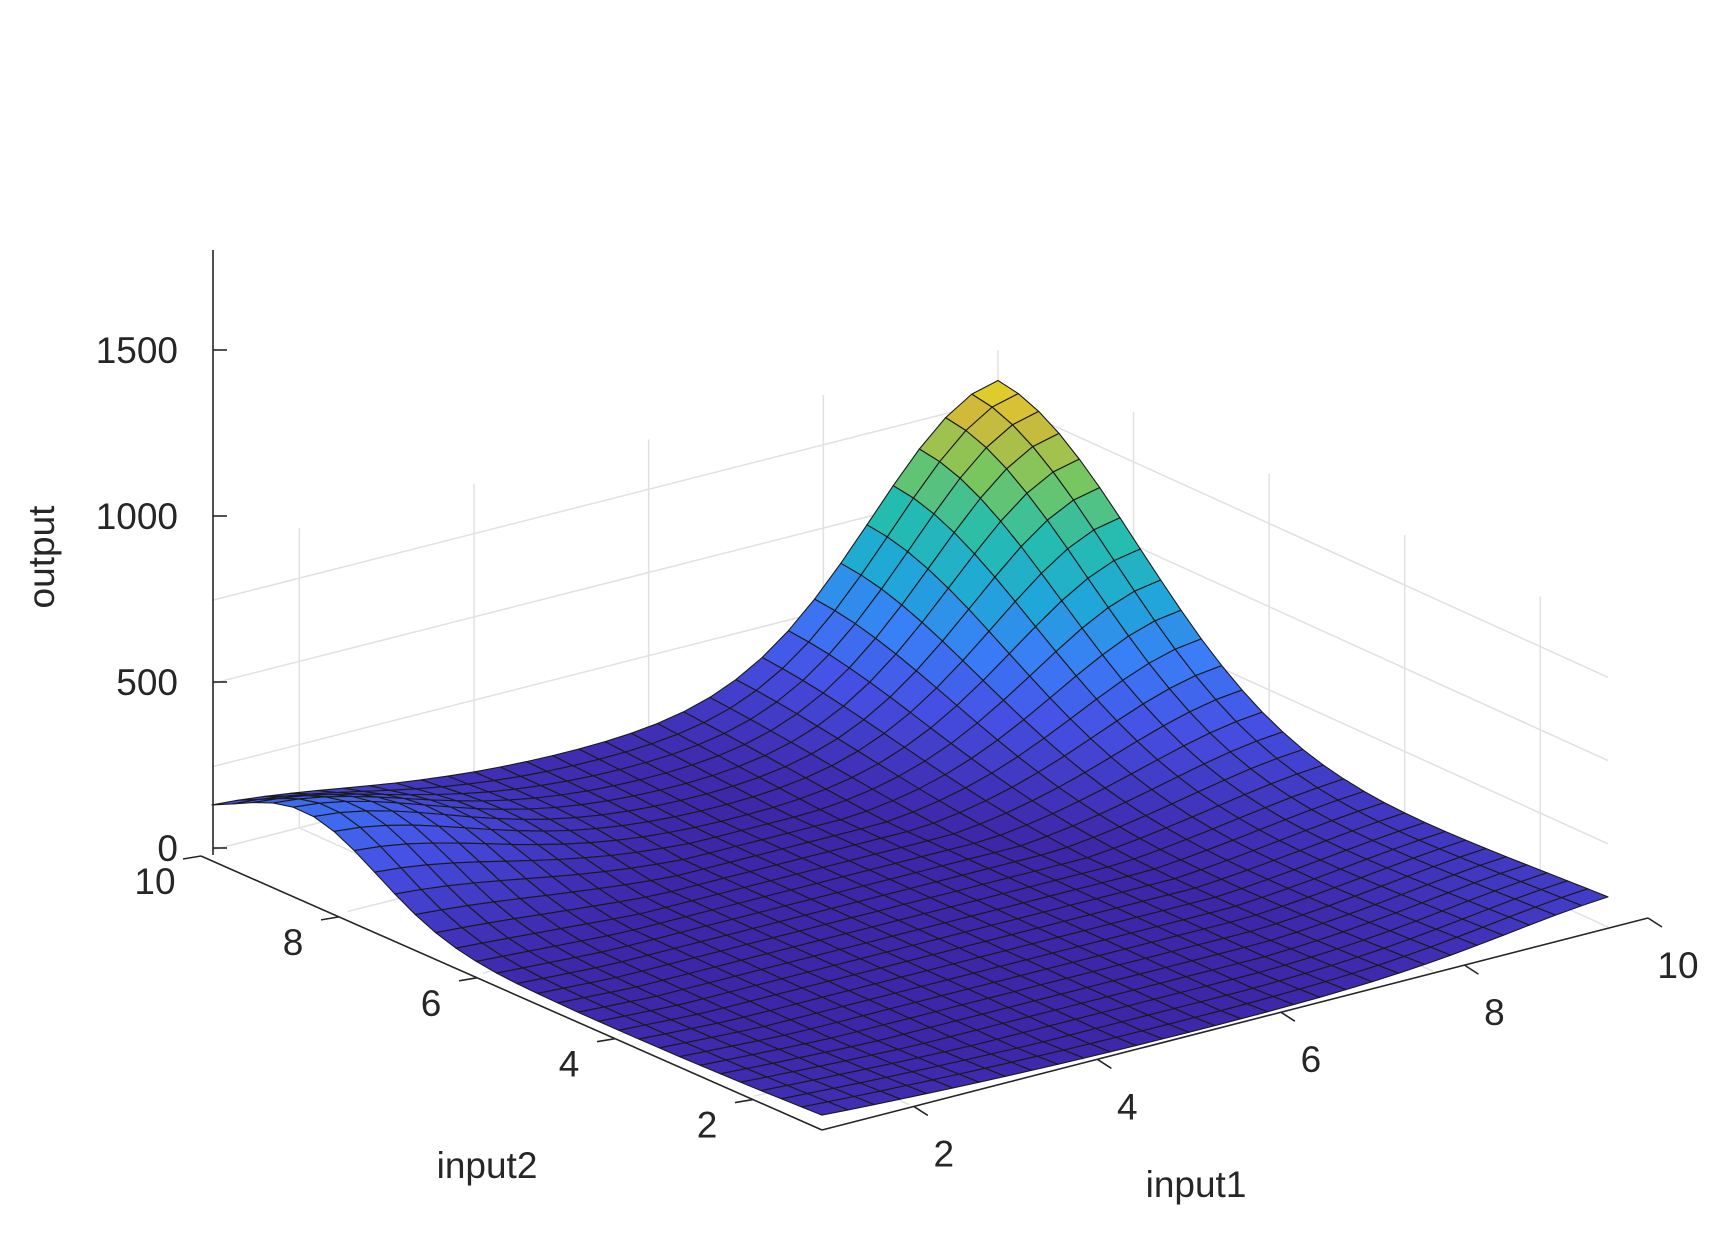 The image size is (1717, 1238). Describe the element at coordinates (137, 516) in the screenshot. I see `z-tick-label: 1000` at that location.